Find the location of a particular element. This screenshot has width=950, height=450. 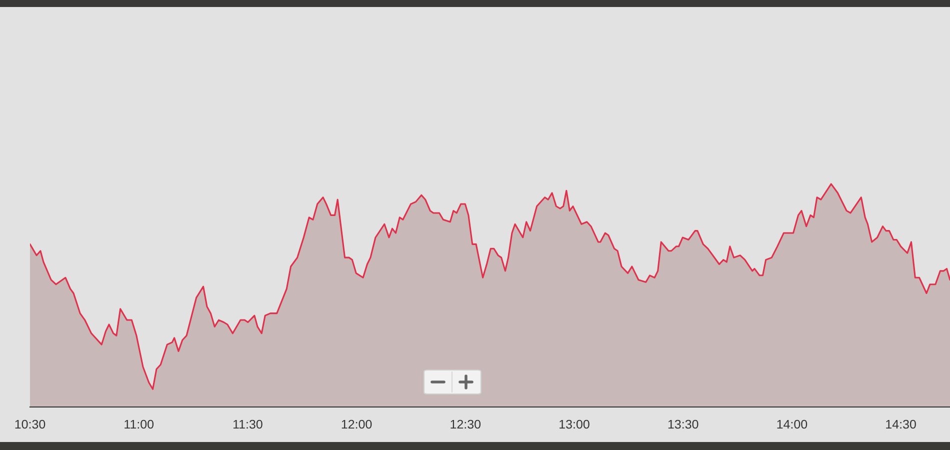

x-tick-label: 11:30 is located at coordinates (247, 424).